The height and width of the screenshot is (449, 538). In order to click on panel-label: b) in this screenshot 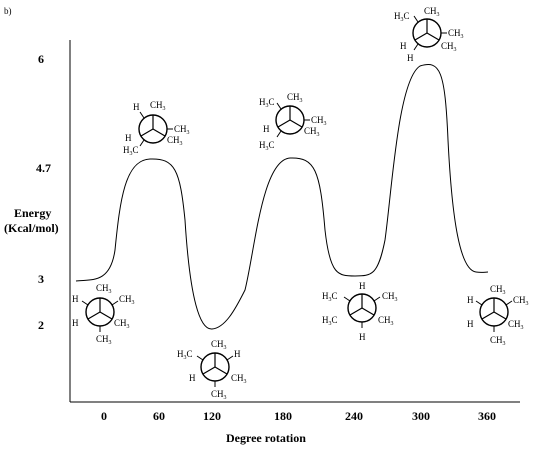, I will do `click(8, 11)`.